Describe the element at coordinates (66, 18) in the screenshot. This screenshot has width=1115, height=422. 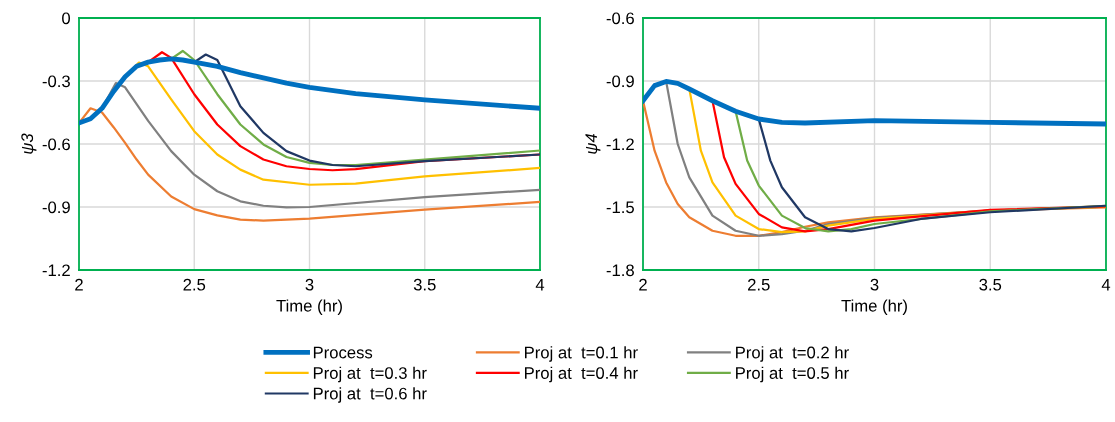
I see `y-tick-label: 0` at that location.